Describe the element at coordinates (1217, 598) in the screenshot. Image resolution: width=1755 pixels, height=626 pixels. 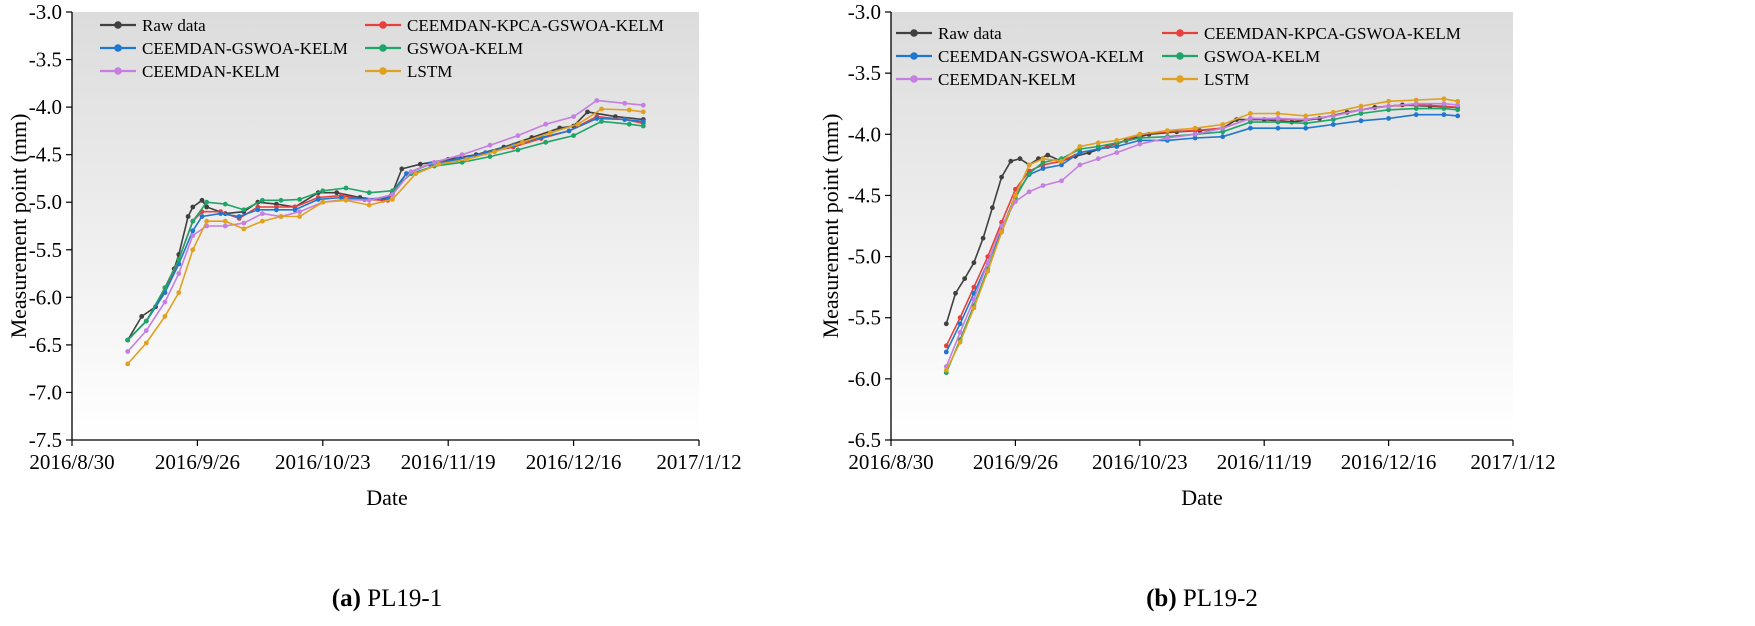
I see `caption-text: PL19-2` at that location.